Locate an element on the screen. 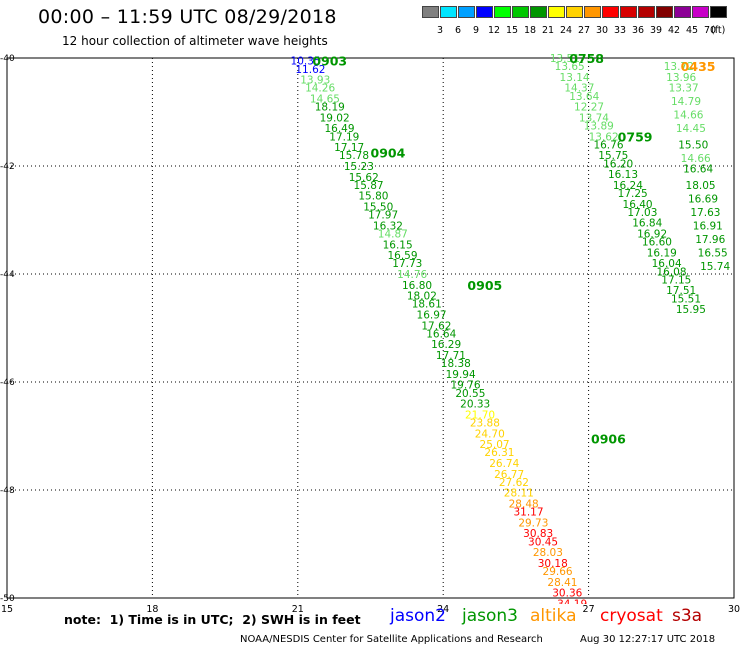 Image resolution: width=740 pixels, height=650 pixels. data-point-jason3: 28.41 is located at coordinates (562, 583).